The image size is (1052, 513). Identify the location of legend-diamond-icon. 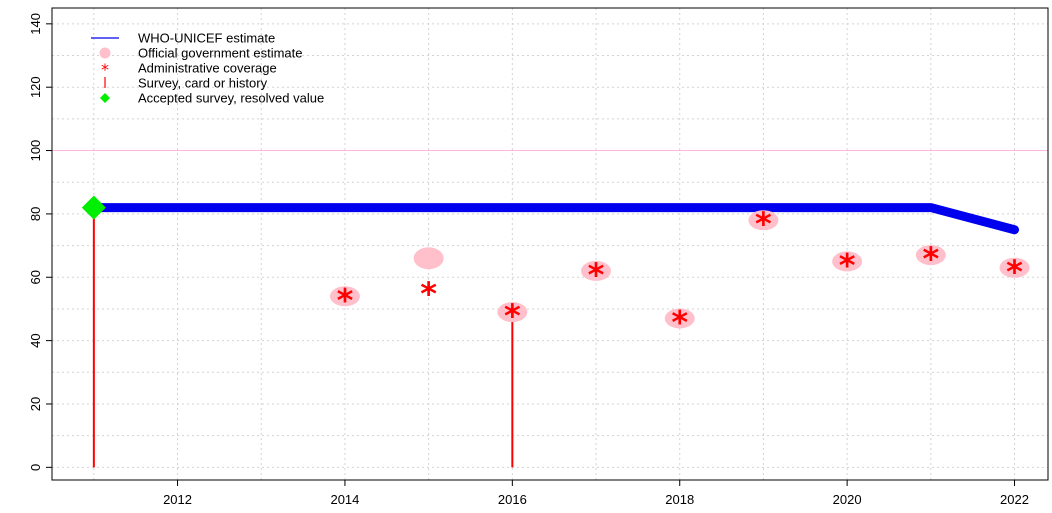
(105, 98).